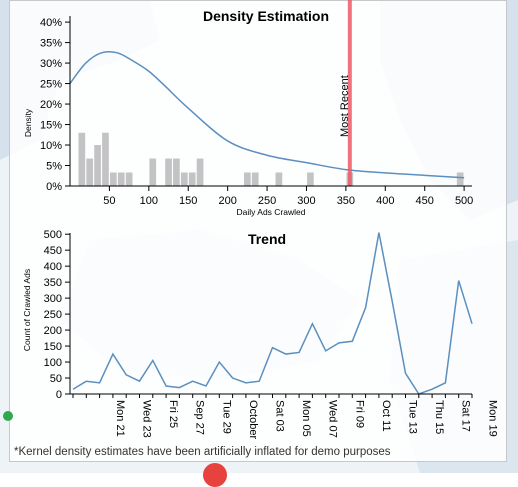 The width and height of the screenshot is (518, 487). I want to click on y-tick-label: 250, so click(53, 315).